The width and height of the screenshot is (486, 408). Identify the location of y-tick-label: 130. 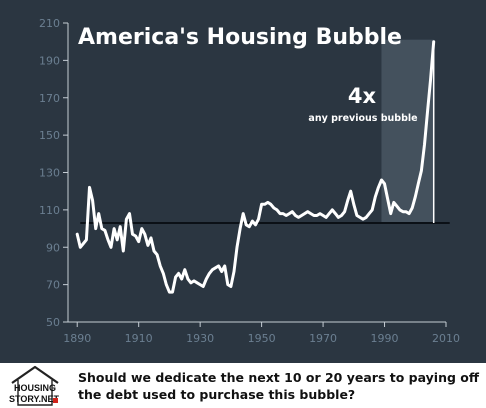
(49, 173).